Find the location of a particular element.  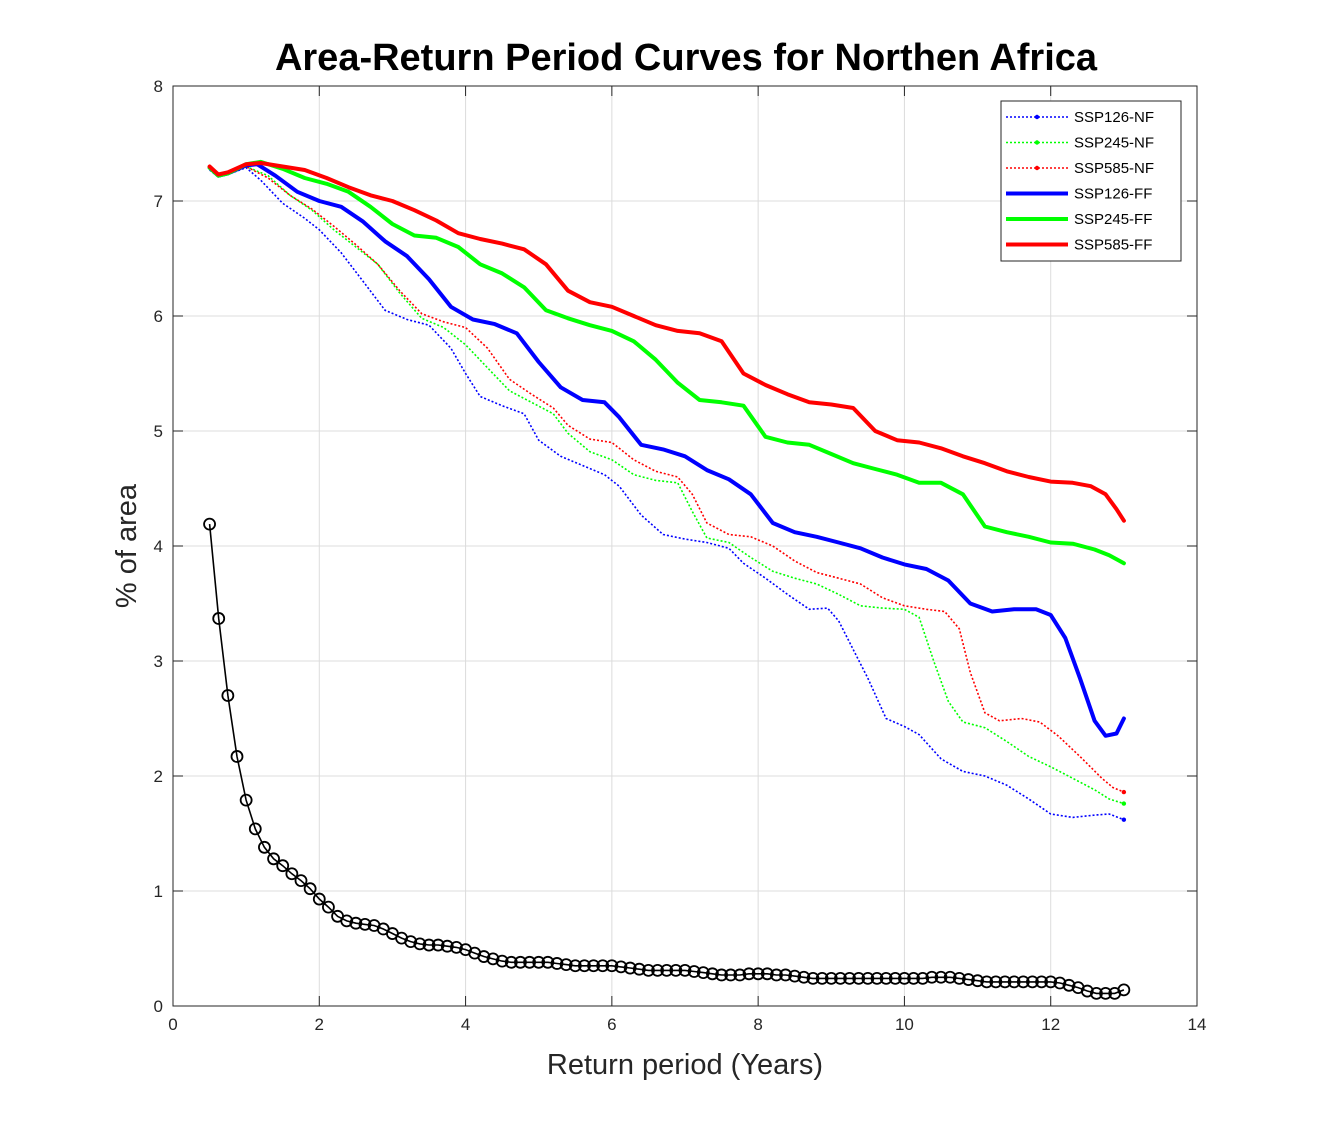

y-tick-label: 3 is located at coordinates (158, 661).